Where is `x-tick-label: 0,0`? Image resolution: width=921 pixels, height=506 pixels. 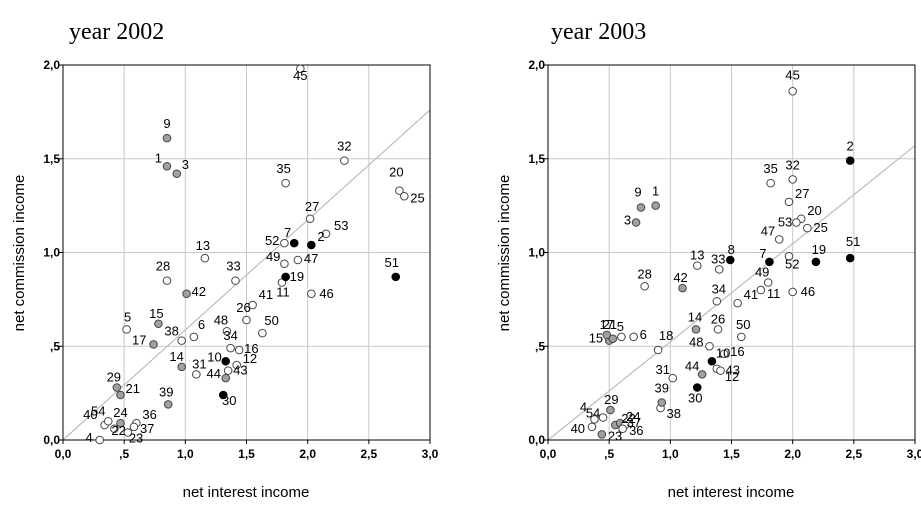 x-tick-label: 0,0 is located at coordinates (63, 454).